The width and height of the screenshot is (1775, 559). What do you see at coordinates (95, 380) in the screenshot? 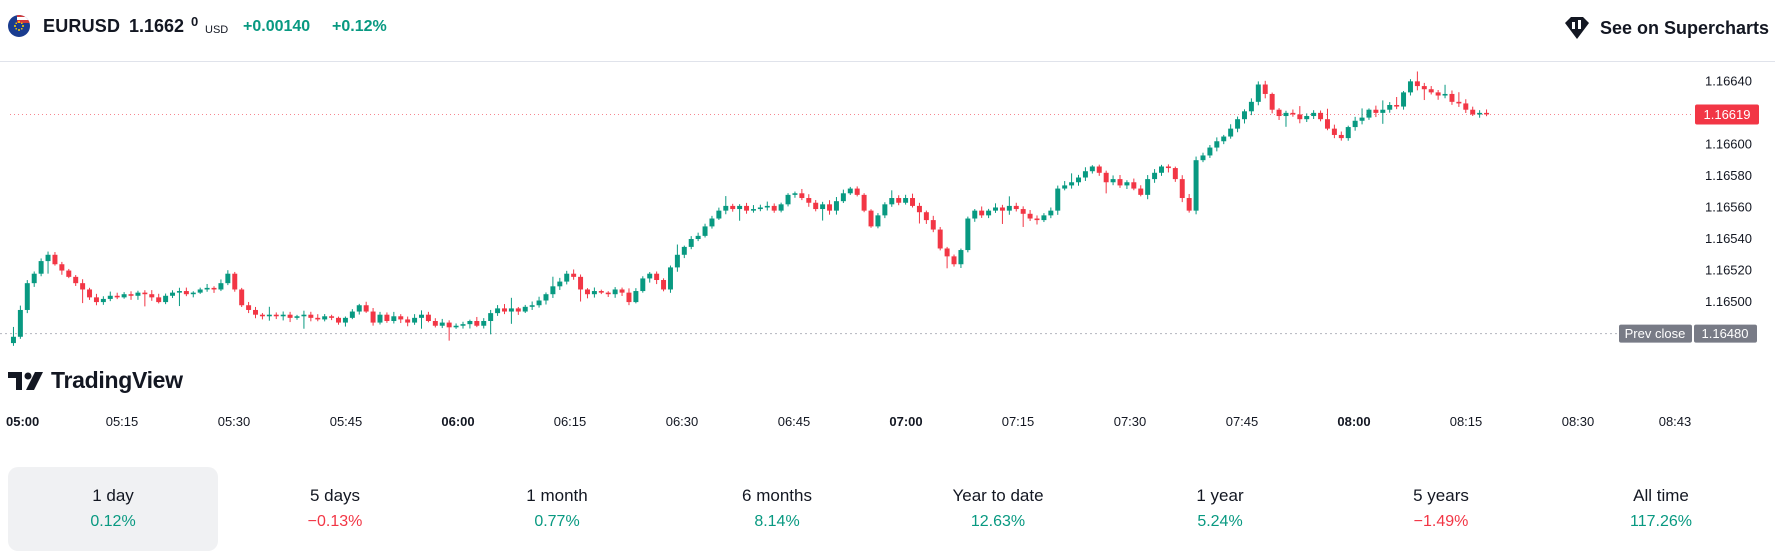
I see `tradingview-logo: TradingView` at bounding box center [95, 380].